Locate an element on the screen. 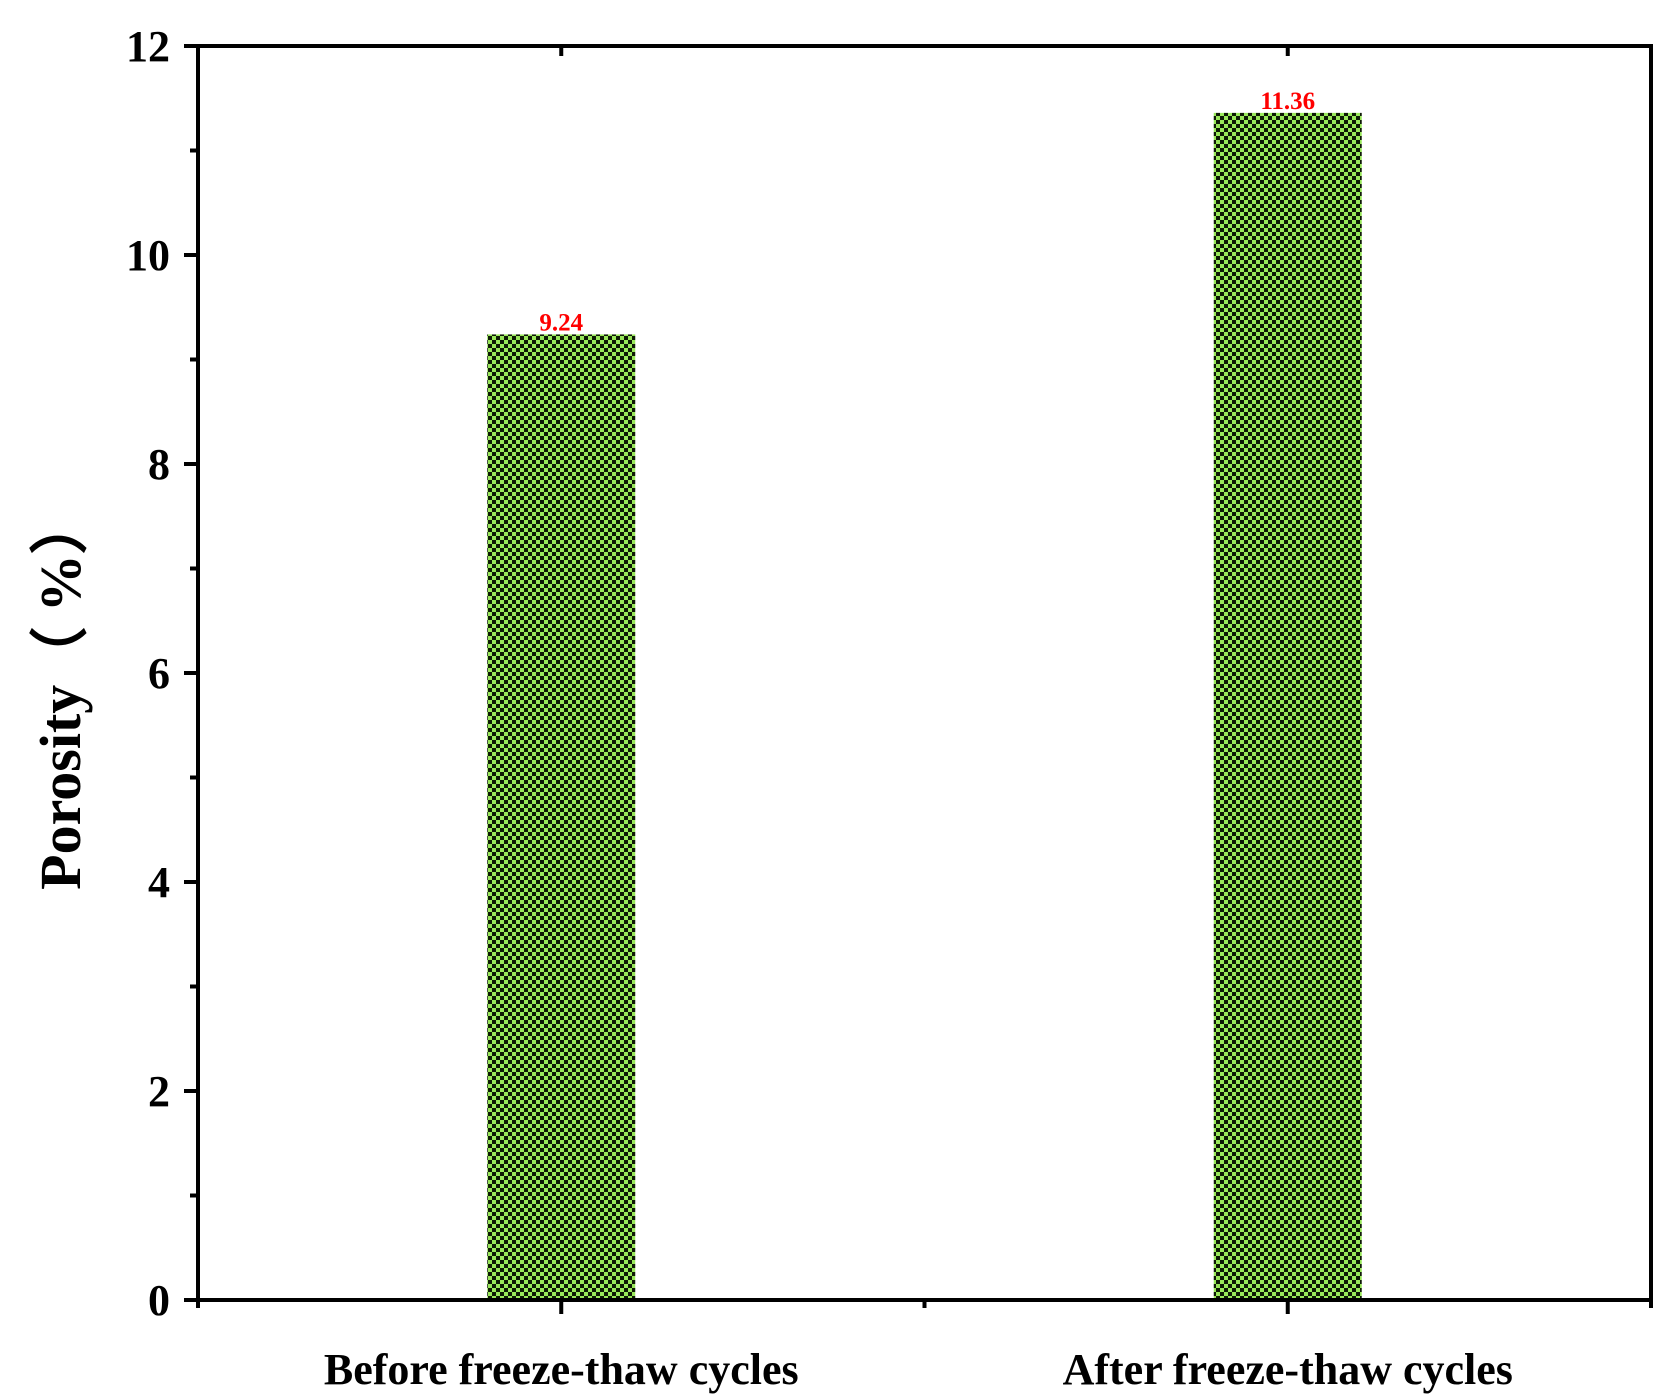 The height and width of the screenshot is (1397, 1673). y-tick-label-0: 0 is located at coordinates (159, 1300).